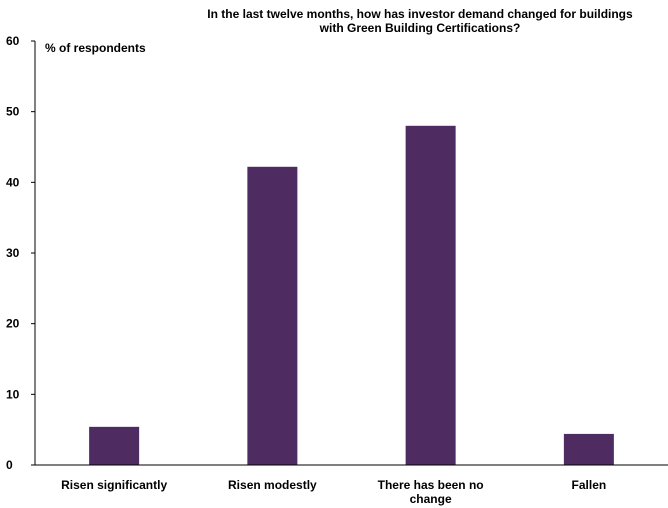  I want to click on y-tick-label: 20, so click(13, 324).